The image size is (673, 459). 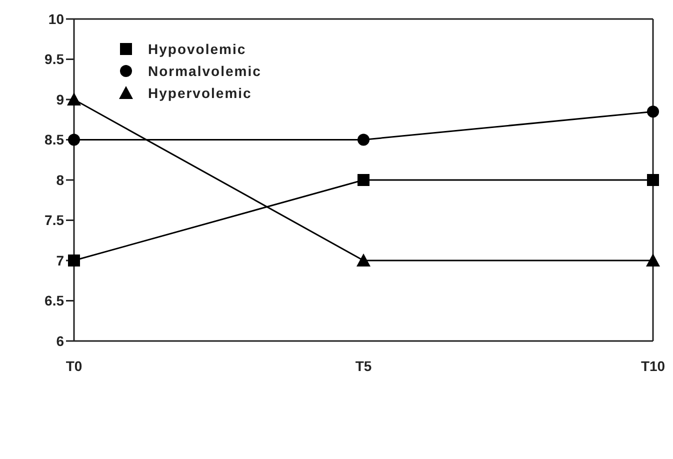 What do you see at coordinates (56, 18) in the screenshot?
I see `y-tick-label: 10` at bounding box center [56, 18].